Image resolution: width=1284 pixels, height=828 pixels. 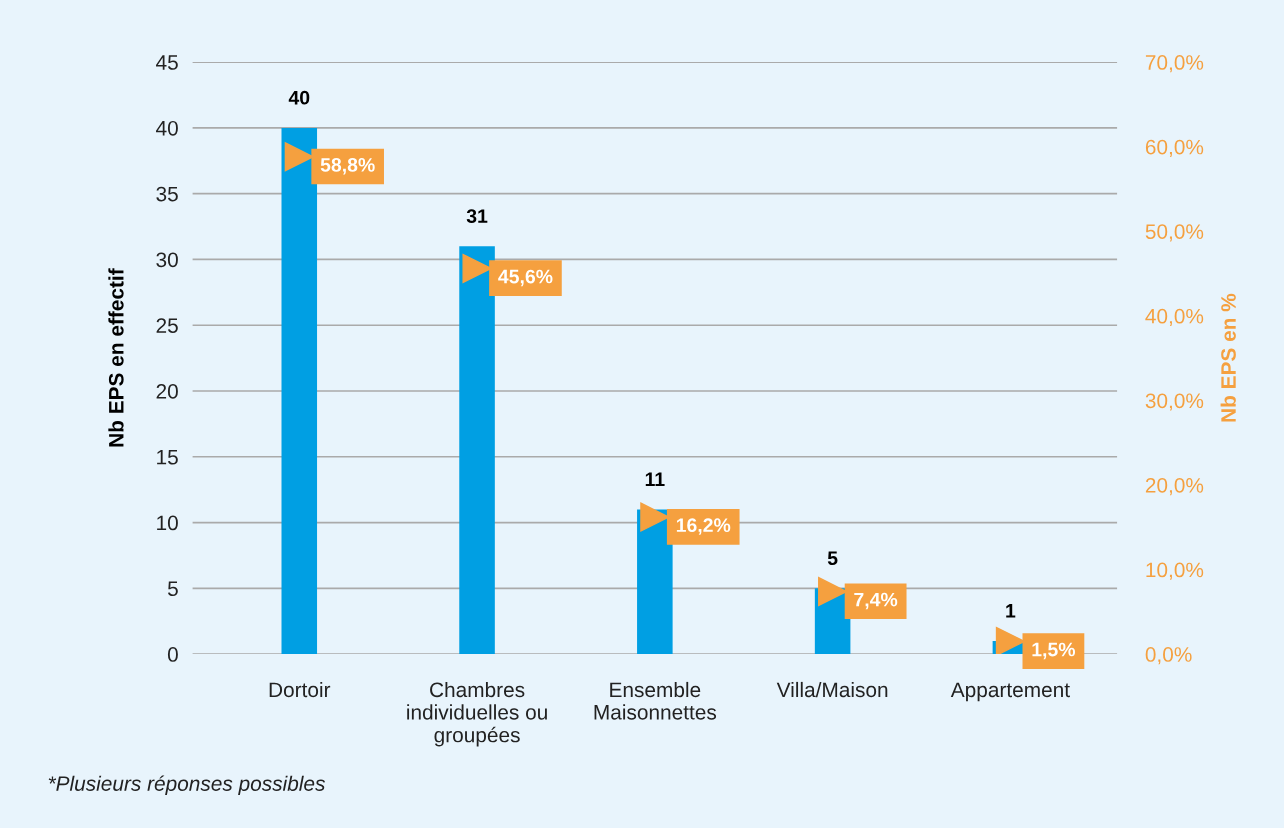 What do you see at coordinates (167, 457) in the screenshot?
I see `y-tick-label: 15` at bounding box center [167, 457].